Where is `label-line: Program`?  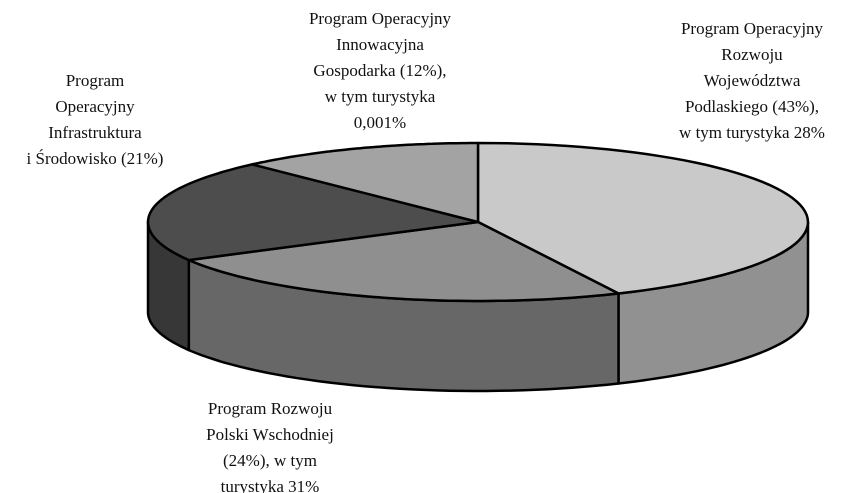 label-line: Program is located at coordinates (95, 80).